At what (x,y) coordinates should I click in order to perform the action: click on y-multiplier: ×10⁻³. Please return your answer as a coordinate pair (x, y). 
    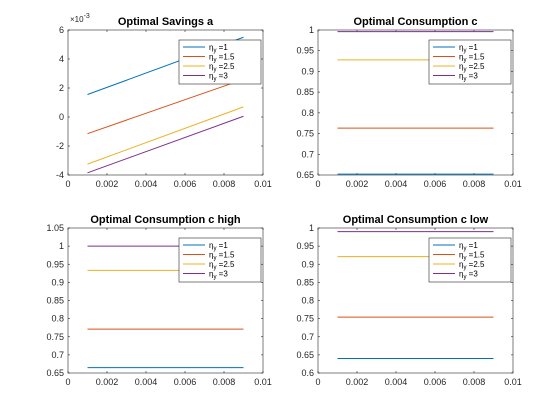
    Looking at the image, I should click on (80, 18).